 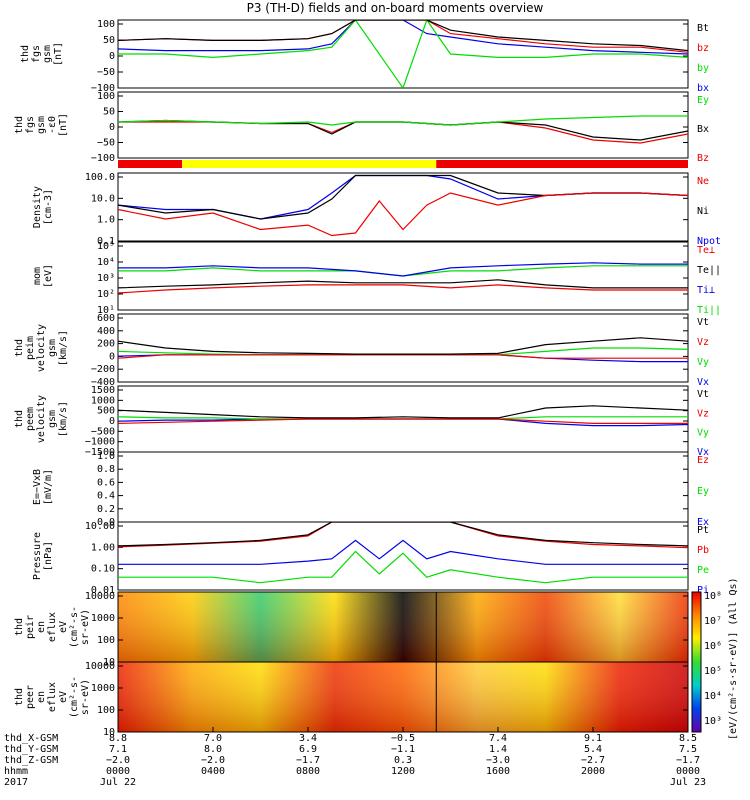 What do you see at coordinates (403, 269) in the screenshot?
I see `series-line-ti` at bounding box center [403, 269].